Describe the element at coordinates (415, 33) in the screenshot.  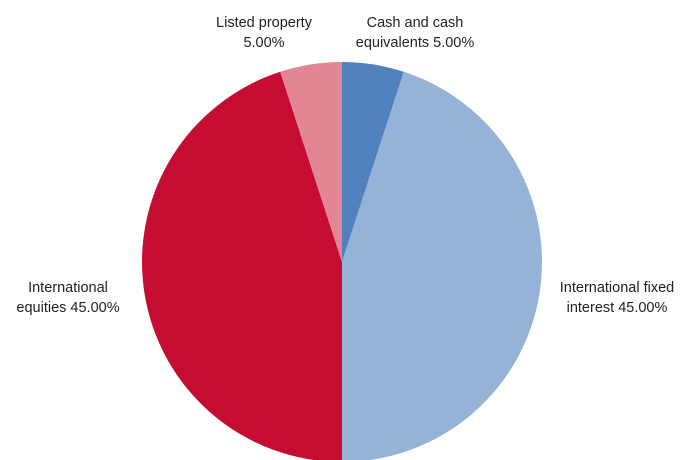
I see `slice-label-cash-and-cash-equivalents: Cash and cash equivalents 5.00%` at that location.